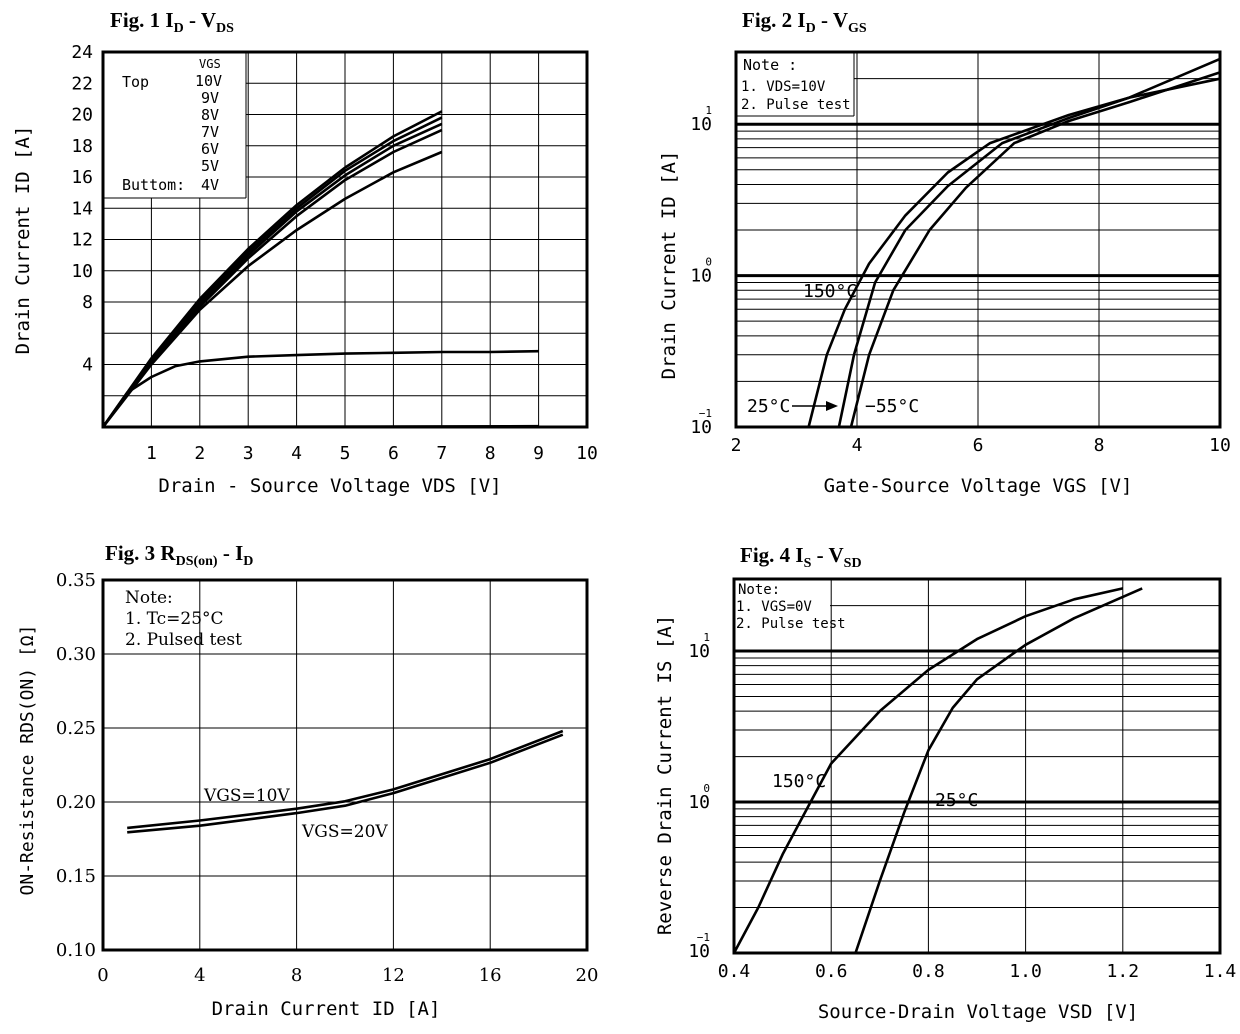 This screenshot has width=1240, height=1034. I want to click on fig1-frame, so click(345, 239).